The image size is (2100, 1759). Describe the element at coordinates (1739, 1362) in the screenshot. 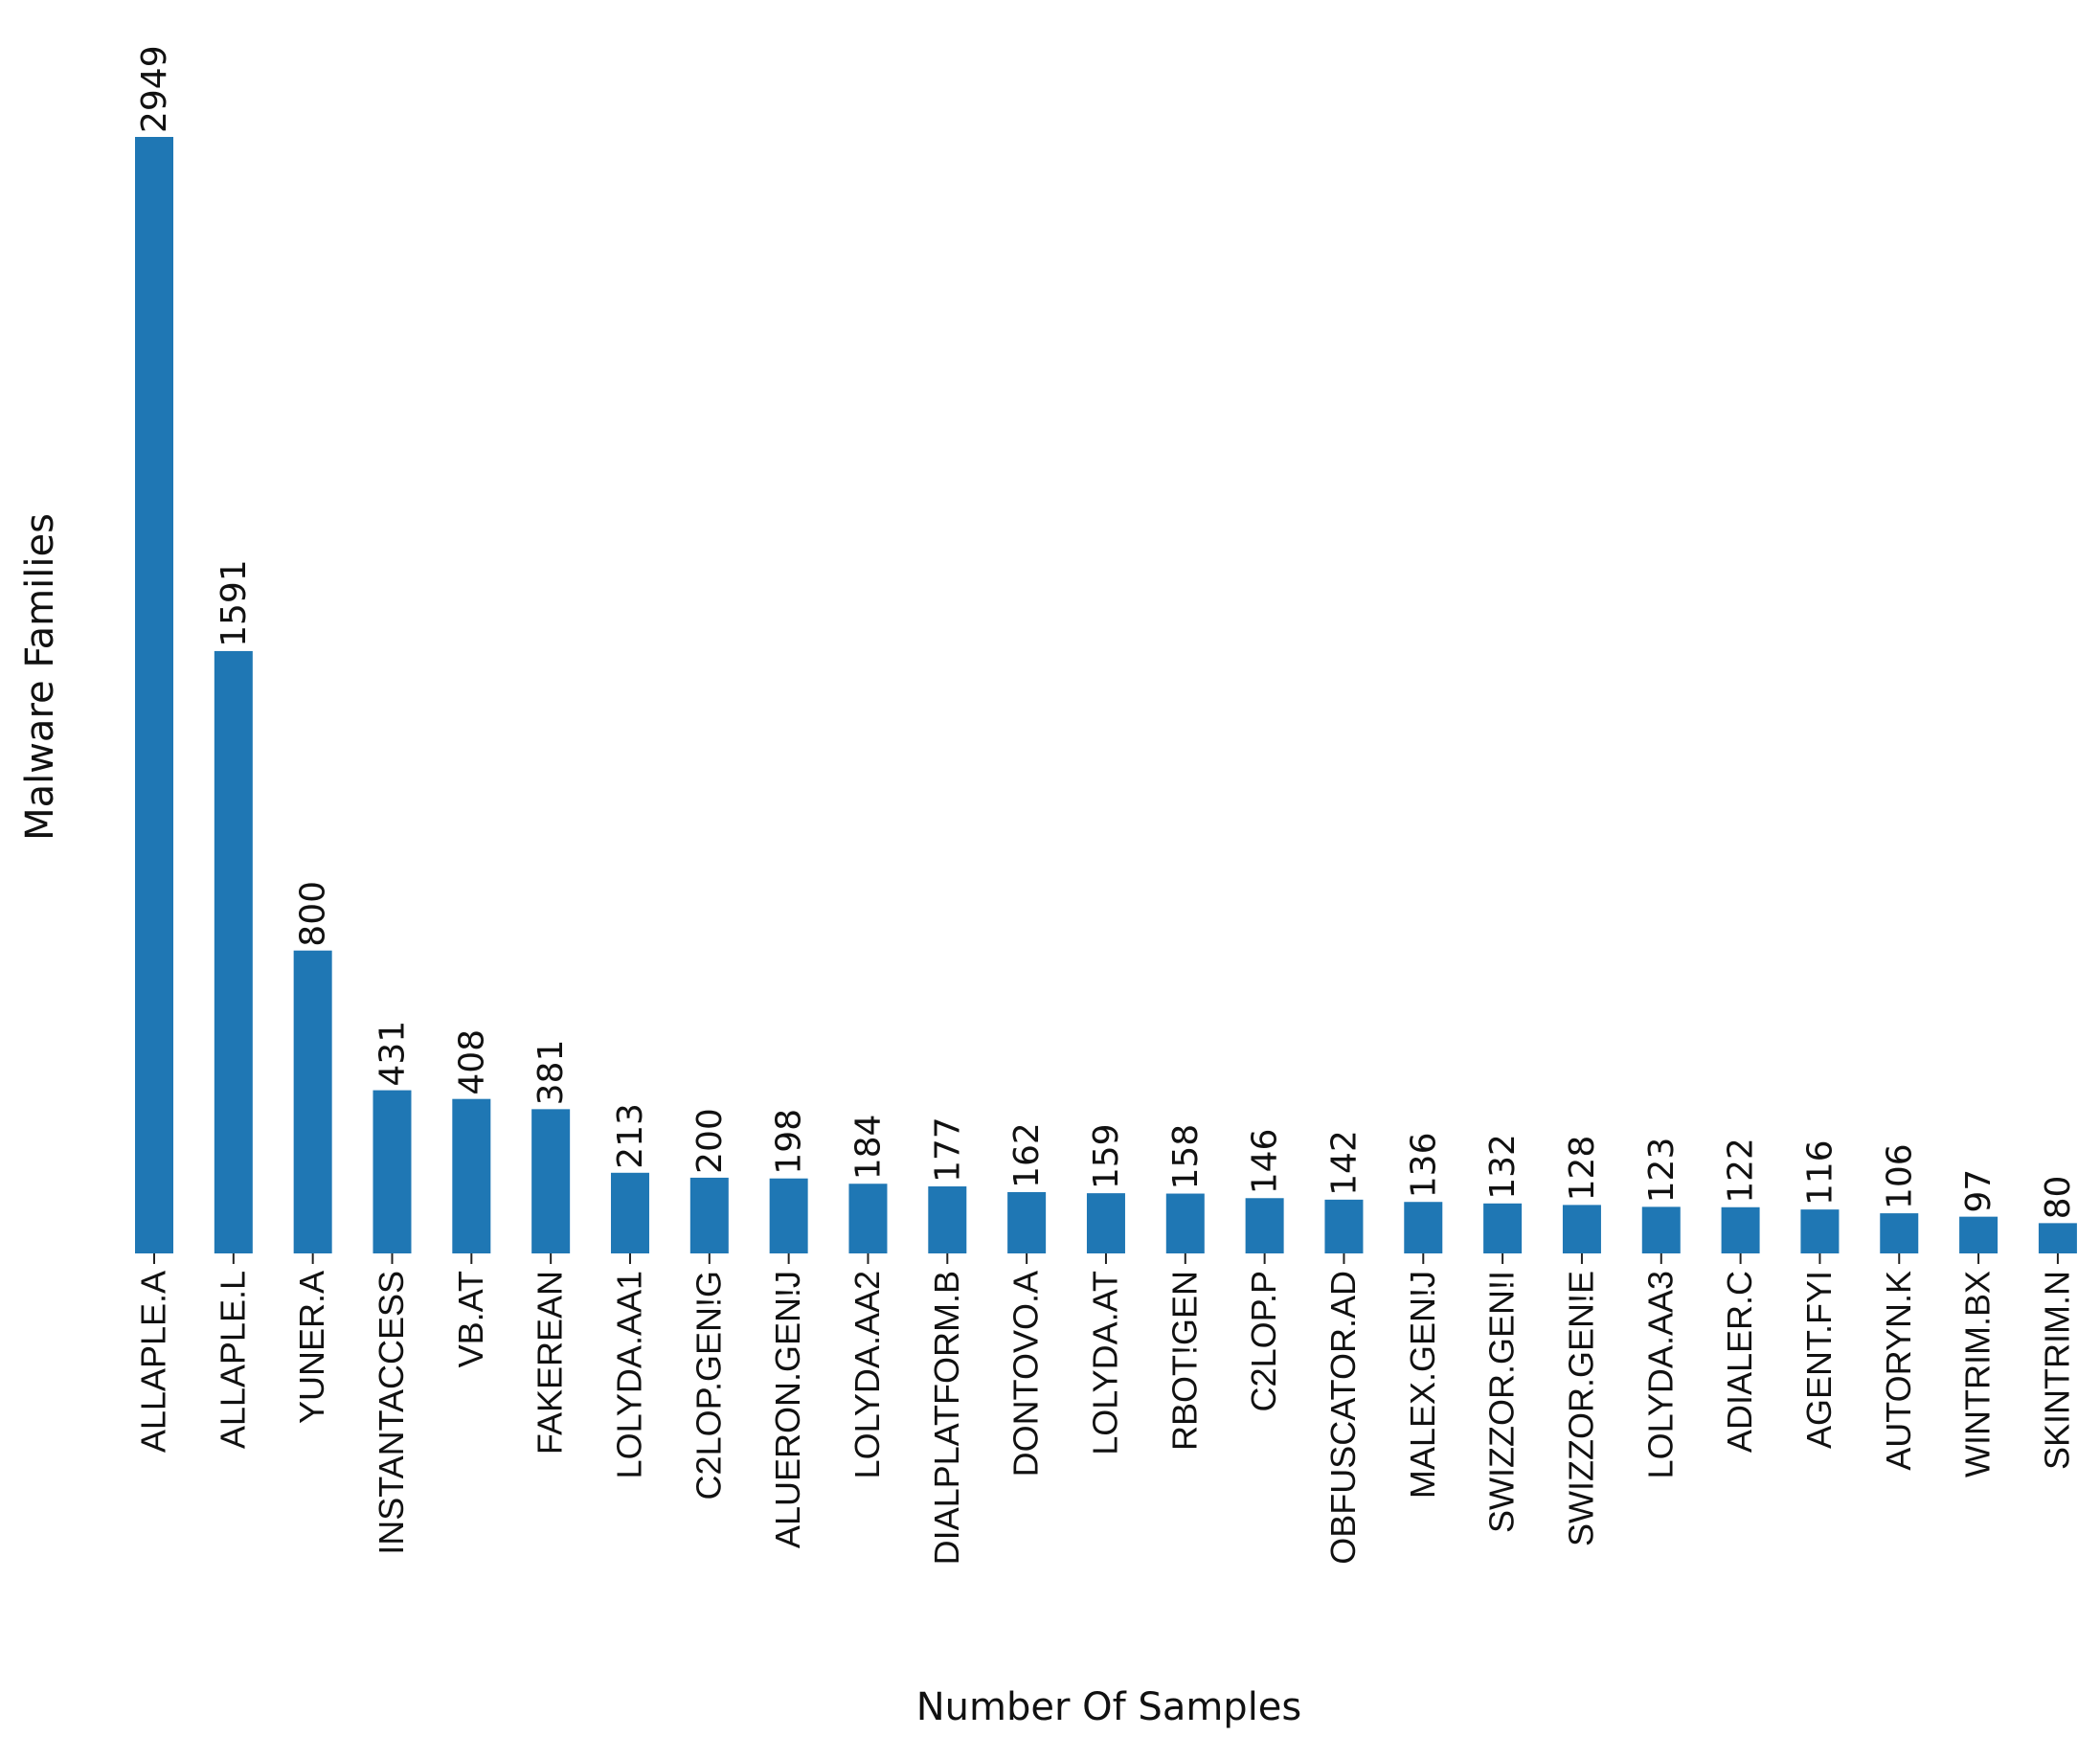

I see `x-tick-label: ADIALER.C` at that location.